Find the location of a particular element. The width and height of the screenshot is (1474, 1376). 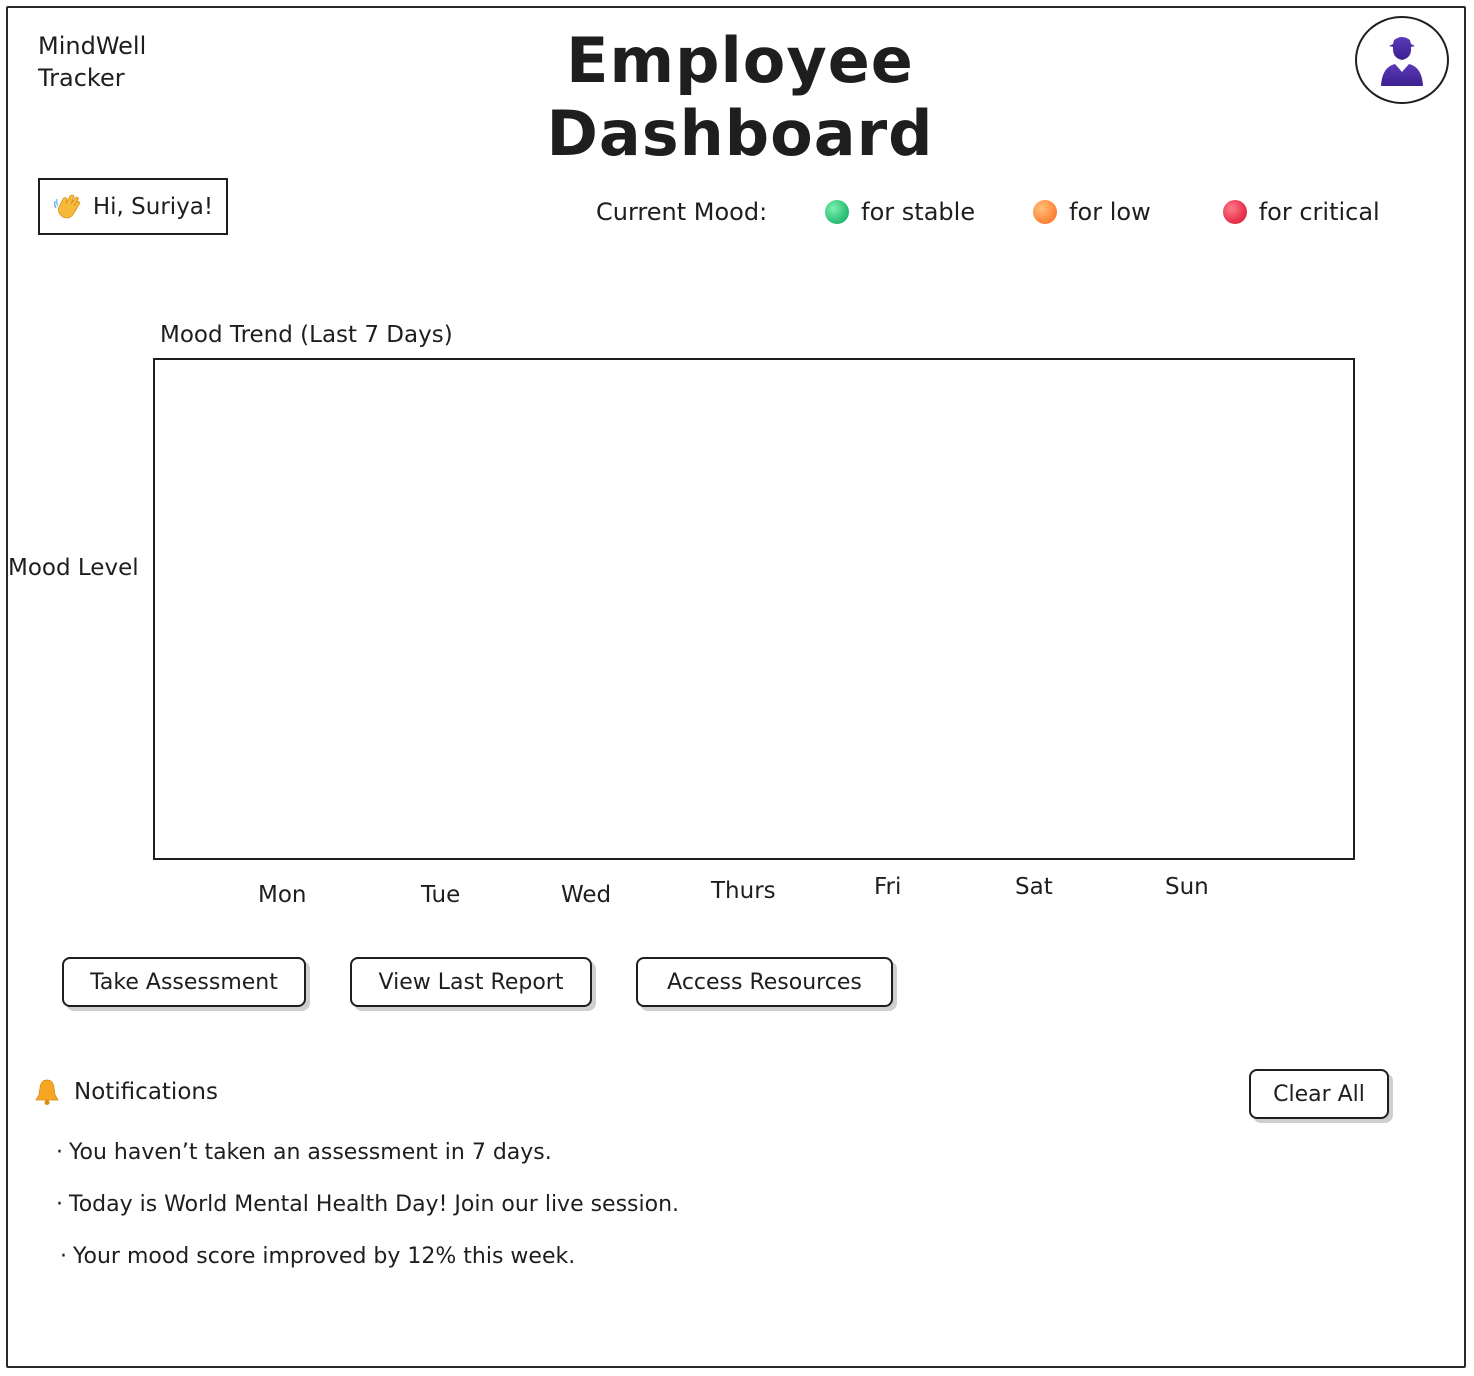

x-tick-wed: Wed is located at coordinates (586, 895).